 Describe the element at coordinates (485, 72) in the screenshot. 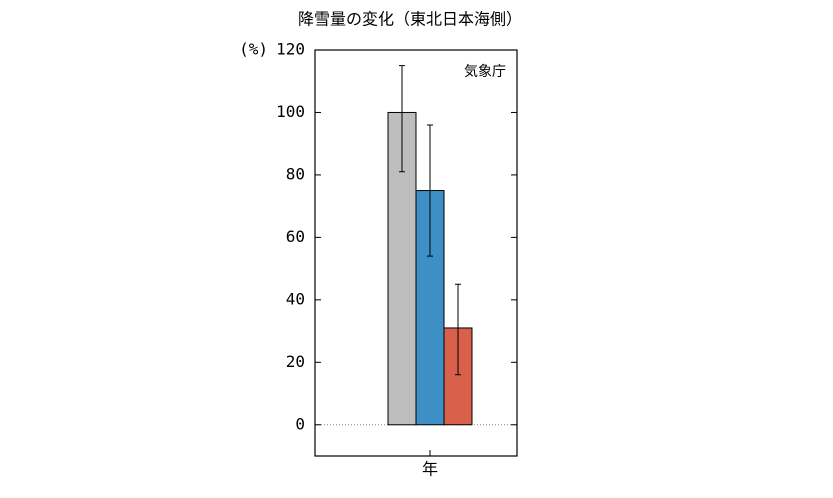

I see `annotation: 気象庁` at that location.